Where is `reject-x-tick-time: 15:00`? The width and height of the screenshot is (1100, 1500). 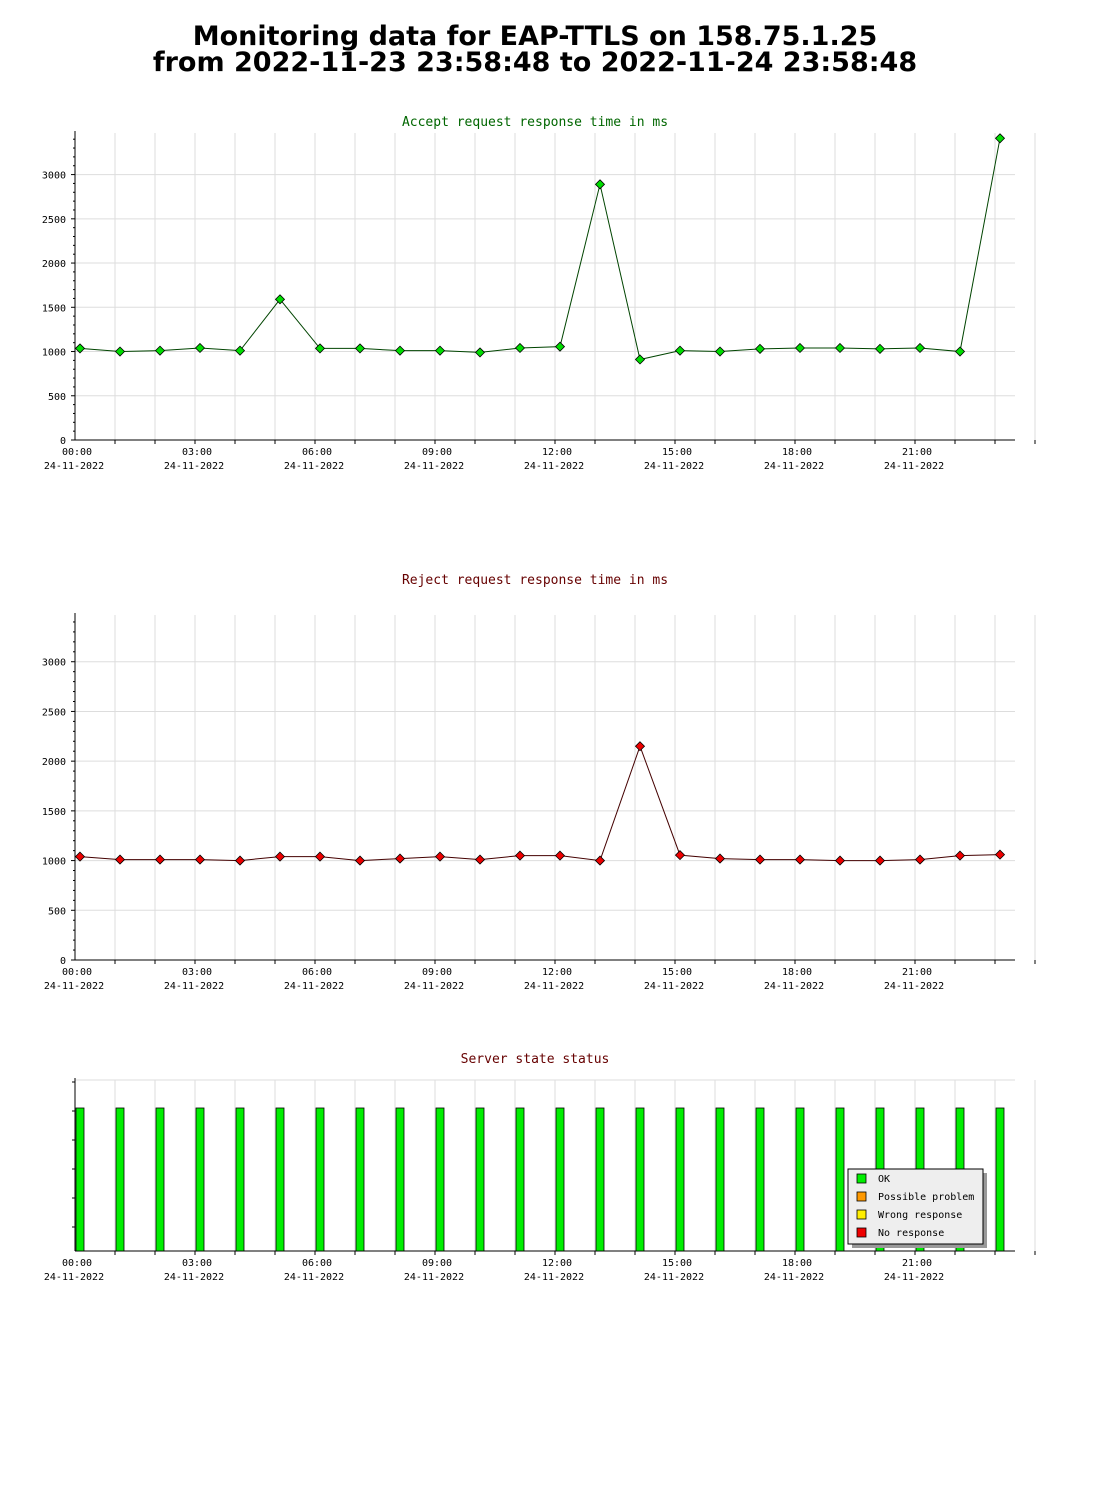
reject-x-tick-time: 15:00 is located at coordinates (677, 972).